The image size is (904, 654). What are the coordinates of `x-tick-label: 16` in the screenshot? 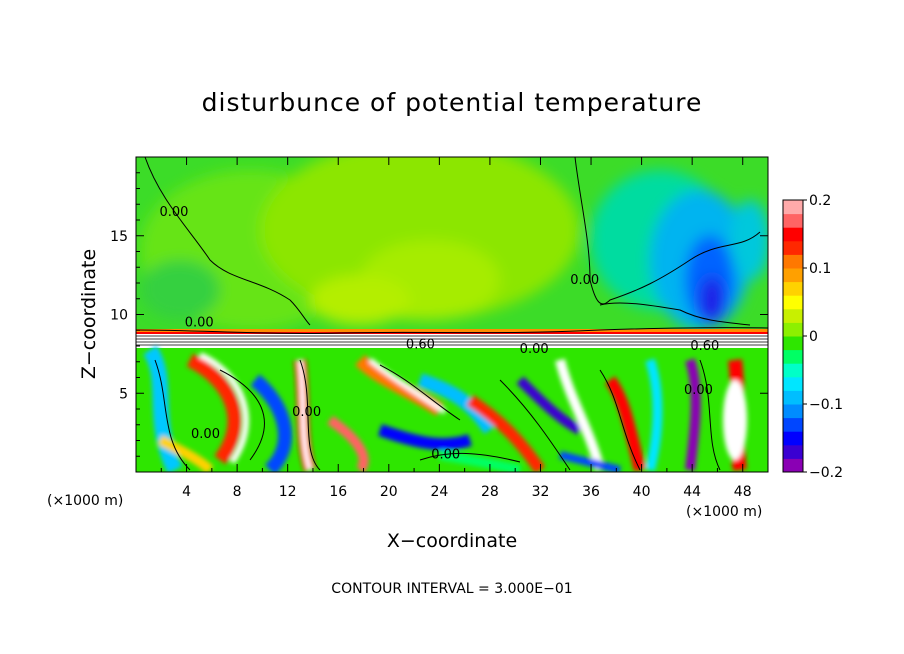 It's located at (338, 492).